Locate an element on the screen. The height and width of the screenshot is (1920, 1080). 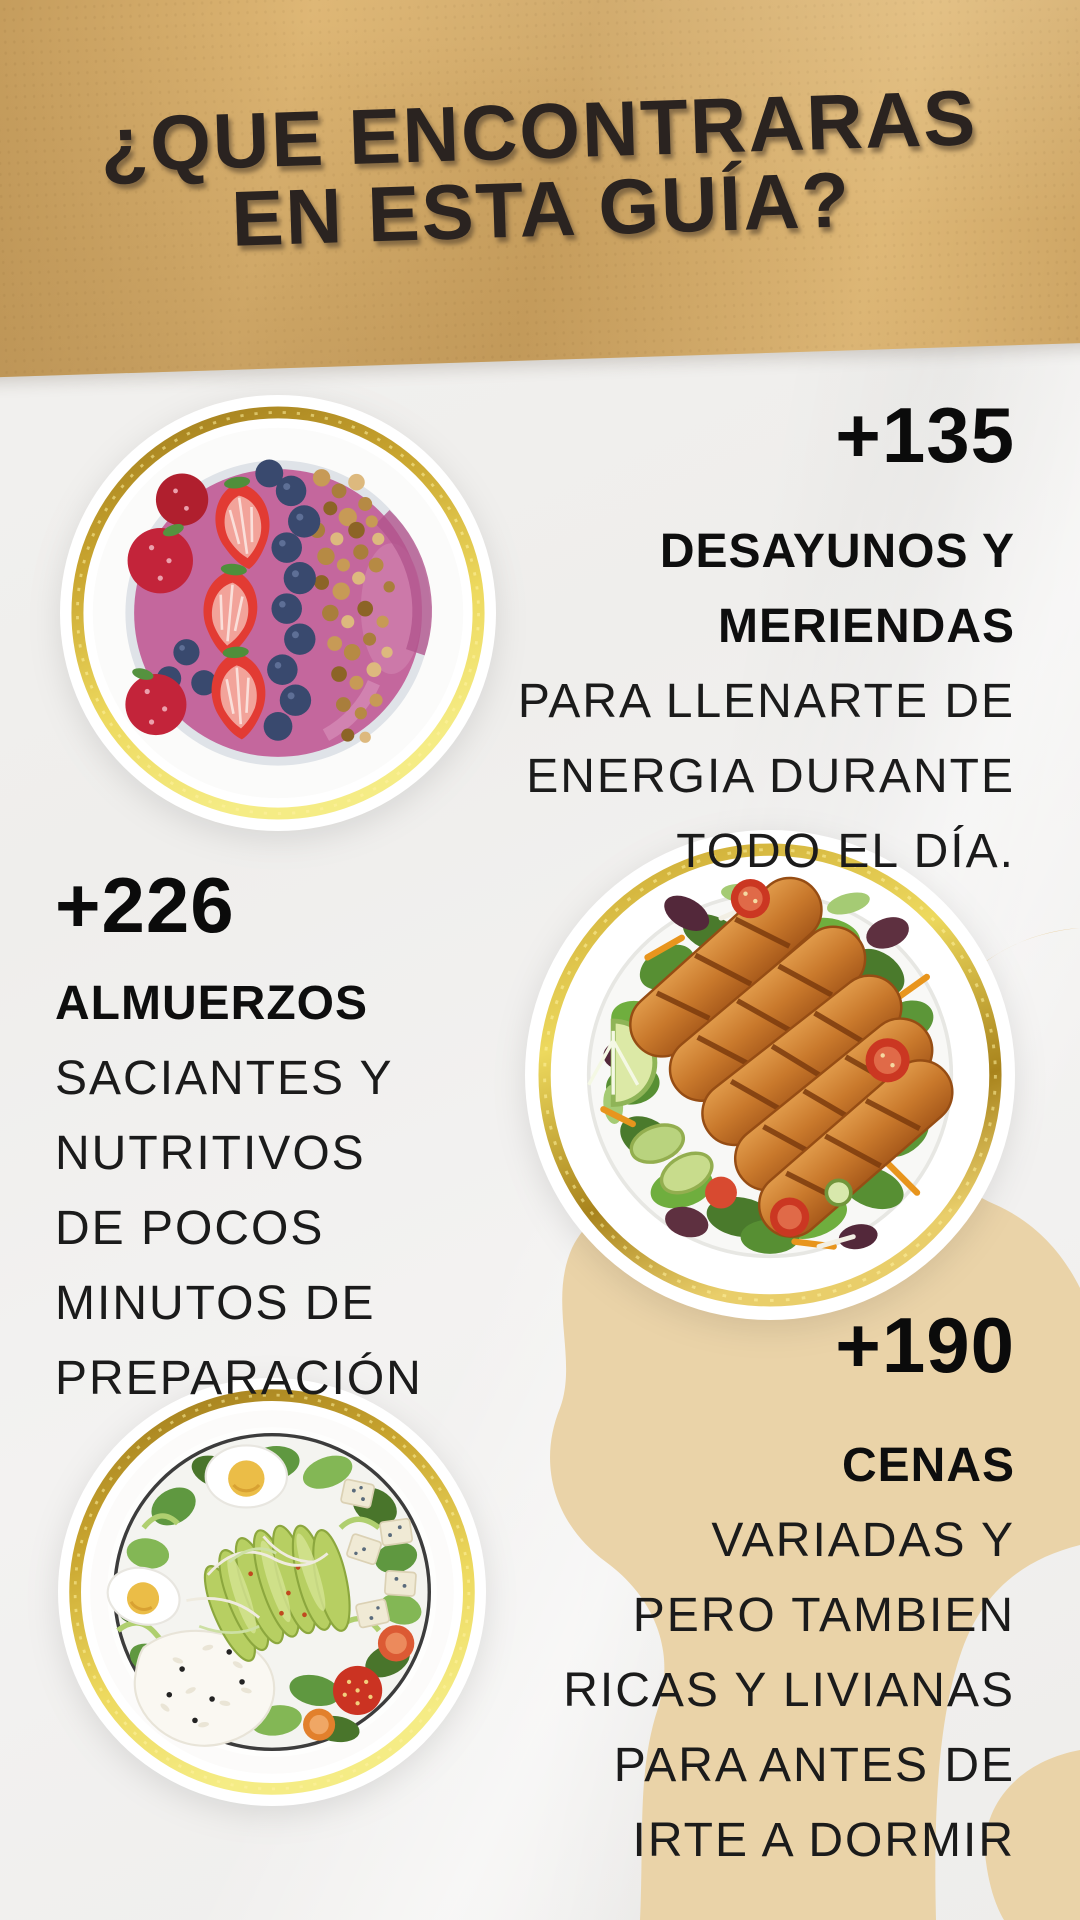
cenas-count: +190 is located at coordinates (925, 1345).